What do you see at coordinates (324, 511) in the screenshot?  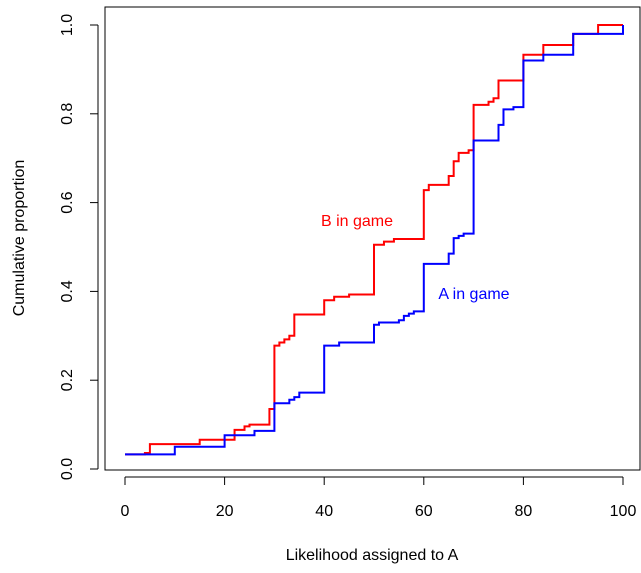 I see `x-tick-label: 40` at bounding box center [324, 511].